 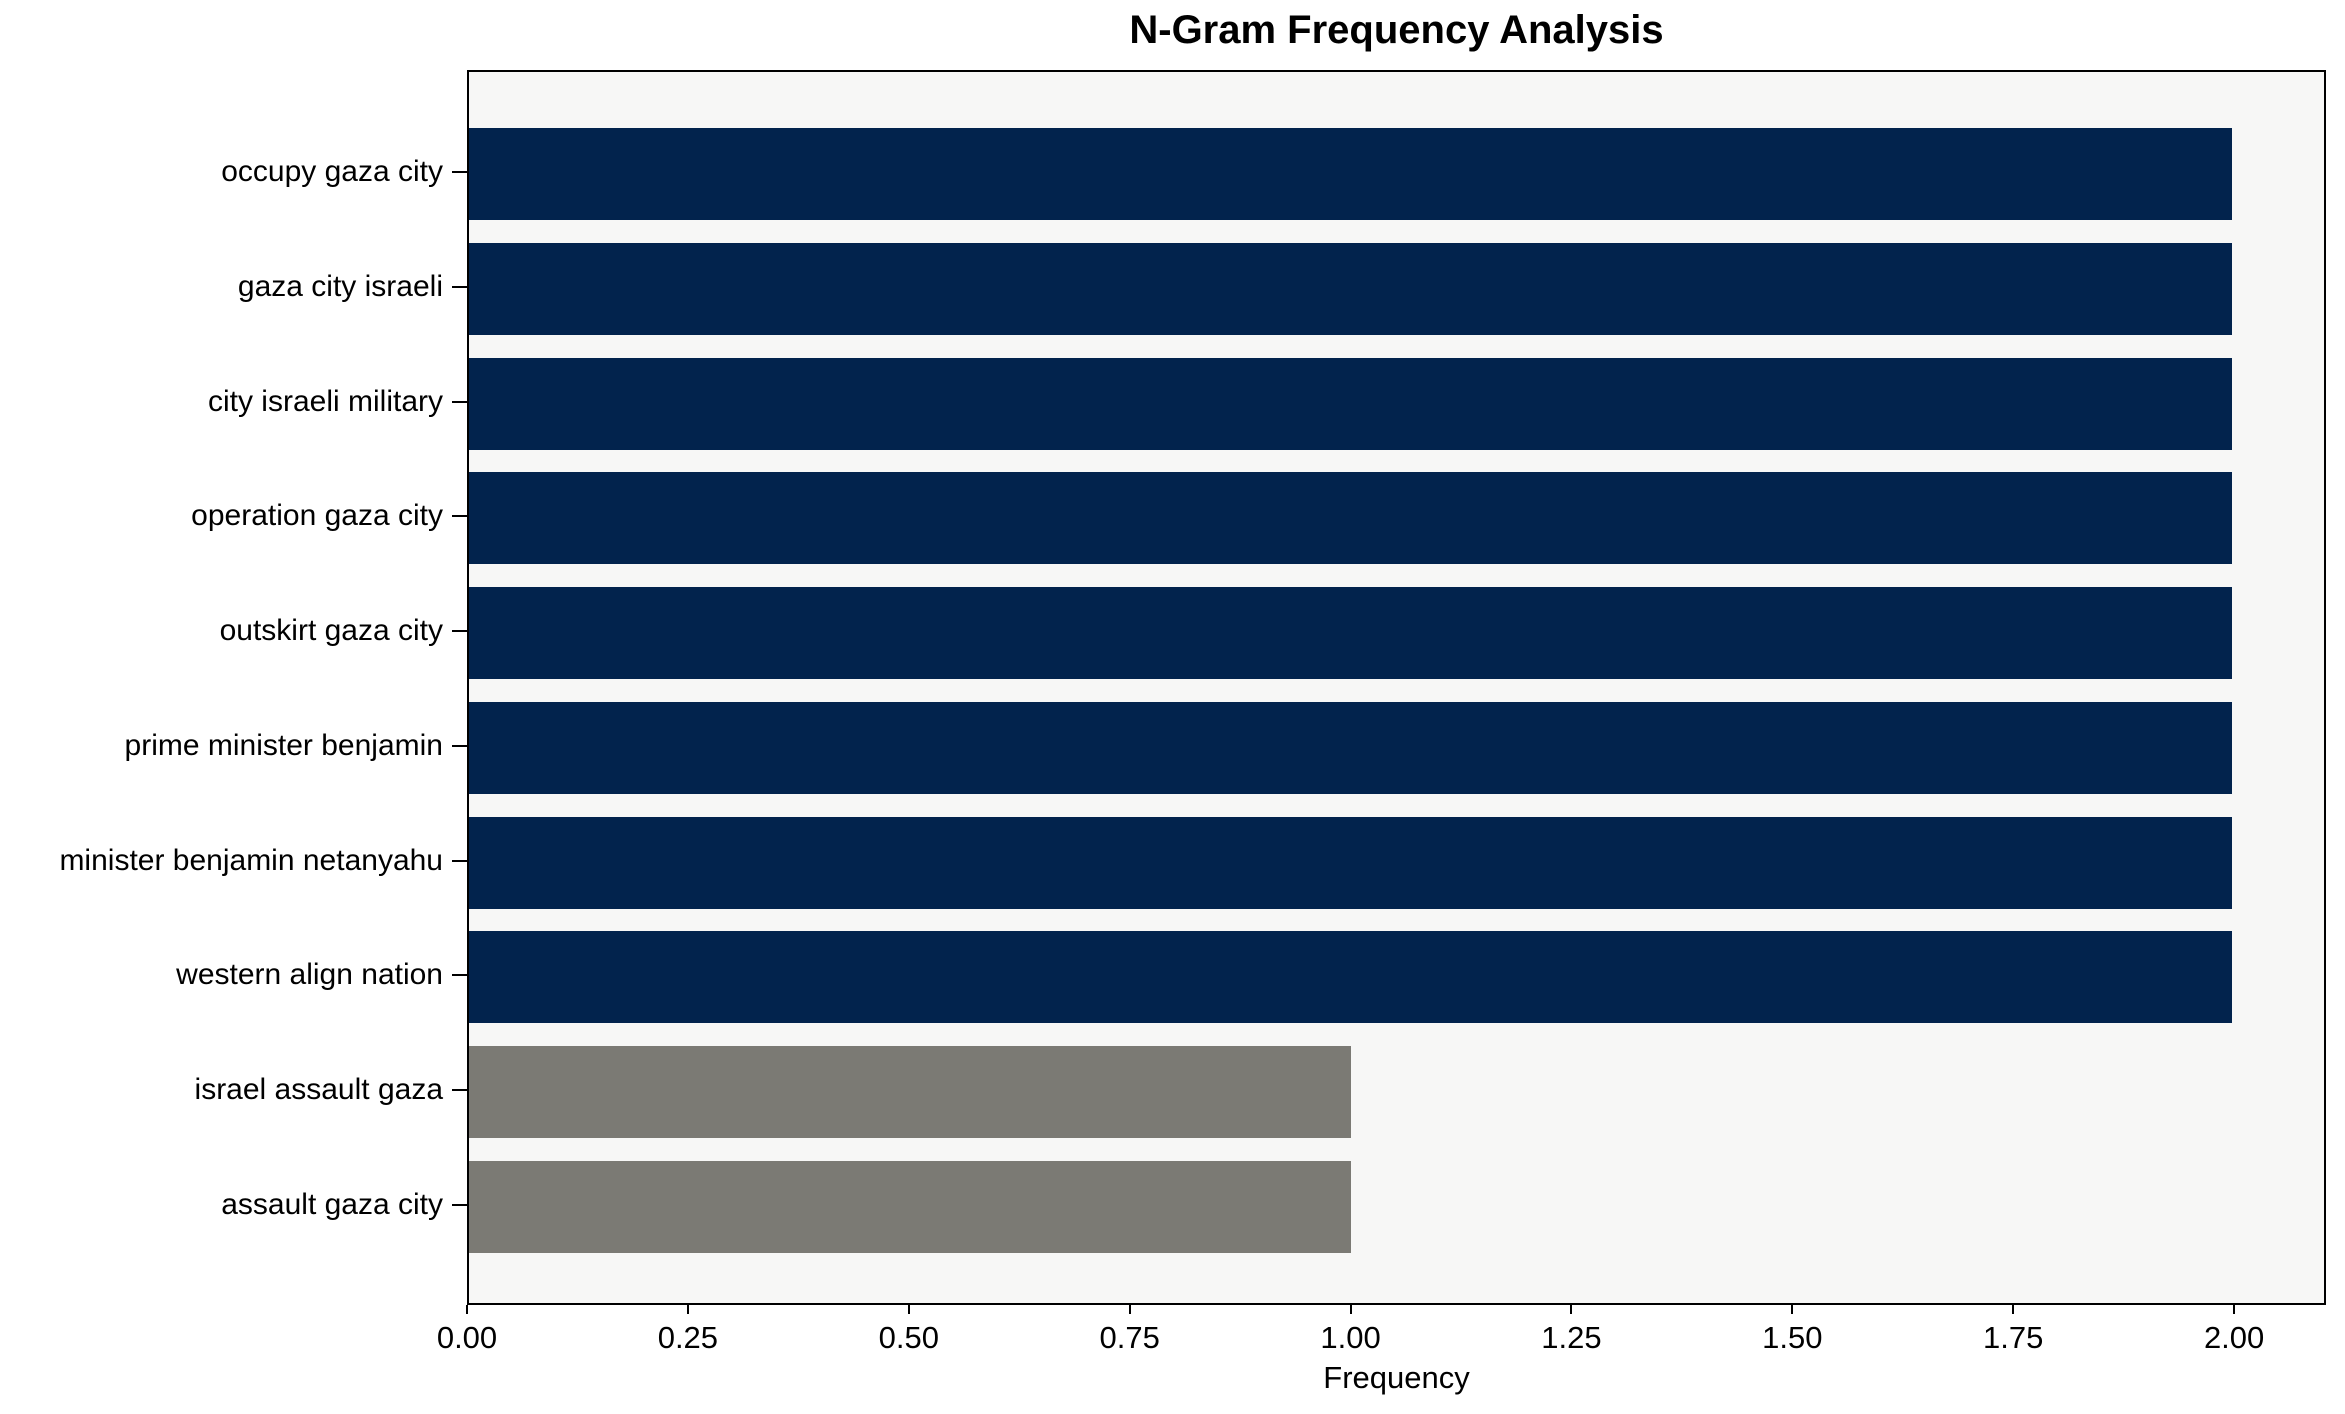 I want to click on x-axis-label: Frequency, so click(x=1396, y=1377).